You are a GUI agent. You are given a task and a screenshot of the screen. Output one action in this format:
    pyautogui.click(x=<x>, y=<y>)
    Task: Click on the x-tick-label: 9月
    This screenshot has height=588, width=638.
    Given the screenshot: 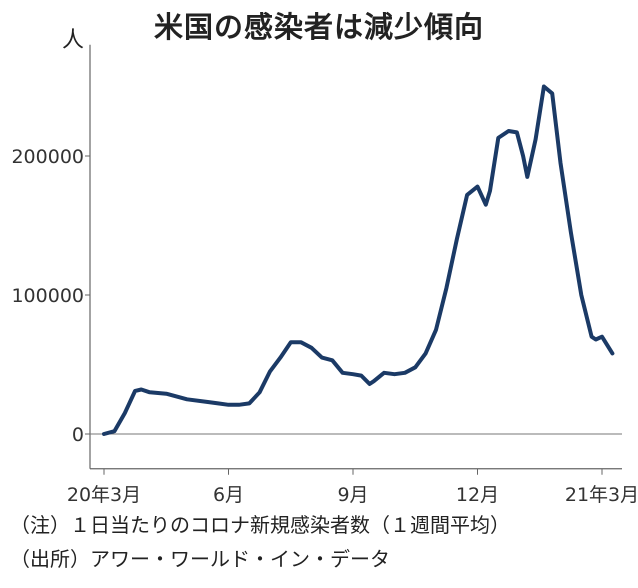 What is the action you would take?
    pyautogui.click(x=352, y=495)
    